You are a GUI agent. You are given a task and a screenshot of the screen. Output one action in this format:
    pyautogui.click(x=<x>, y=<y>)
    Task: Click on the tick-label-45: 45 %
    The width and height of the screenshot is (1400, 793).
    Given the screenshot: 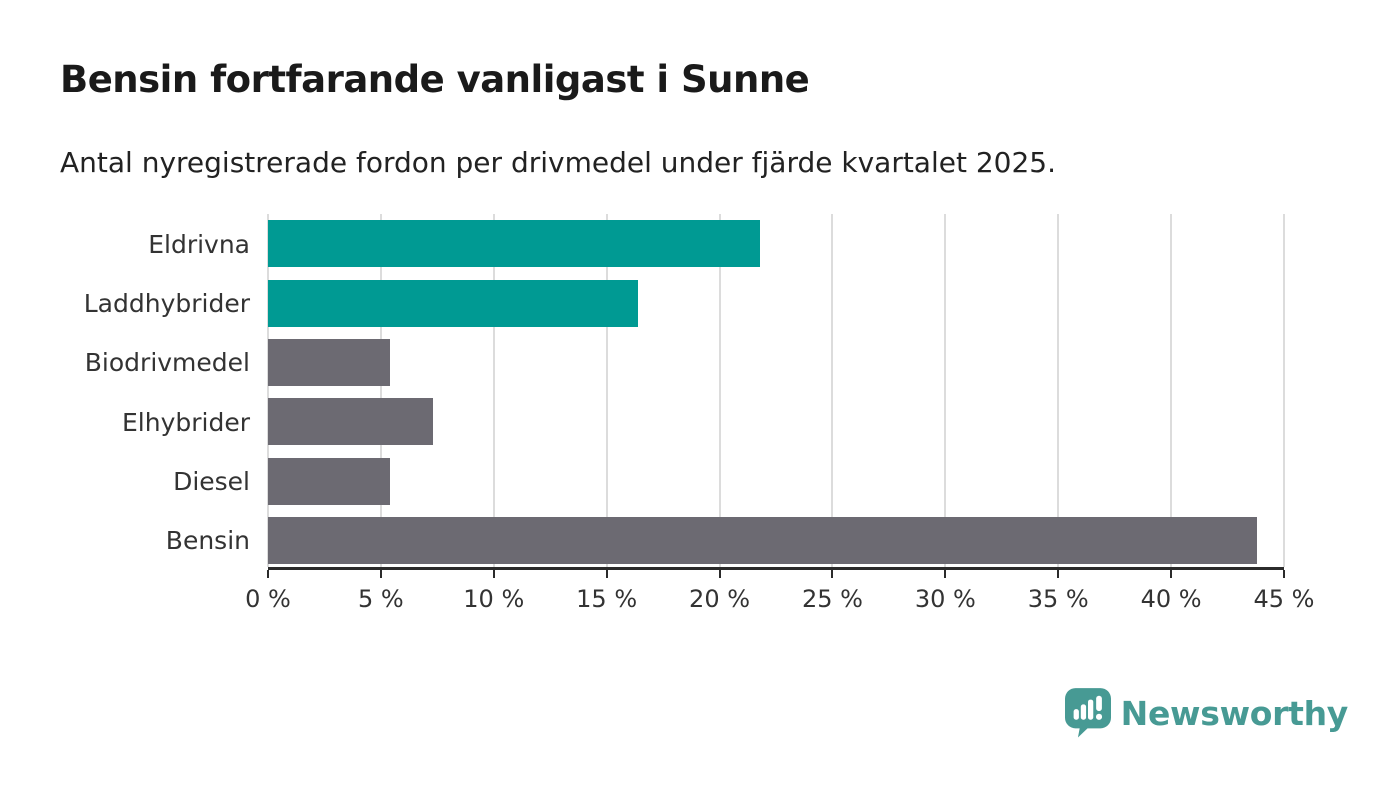 What is the action you would take?
    pyautogui.click(x=1284, y=599)
    